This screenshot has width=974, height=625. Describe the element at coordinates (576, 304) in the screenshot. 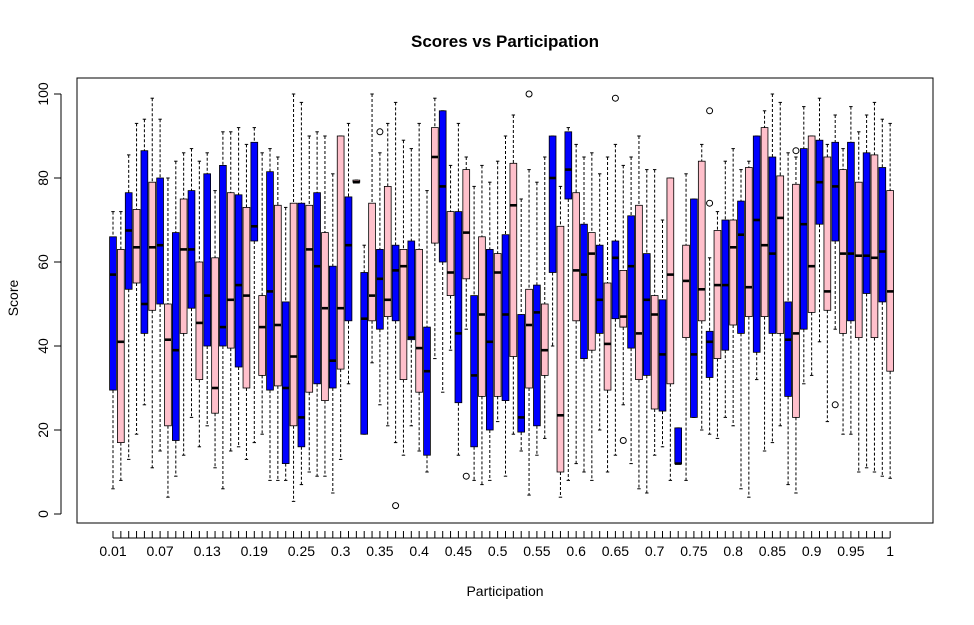

I see `box-0.6` at that location.